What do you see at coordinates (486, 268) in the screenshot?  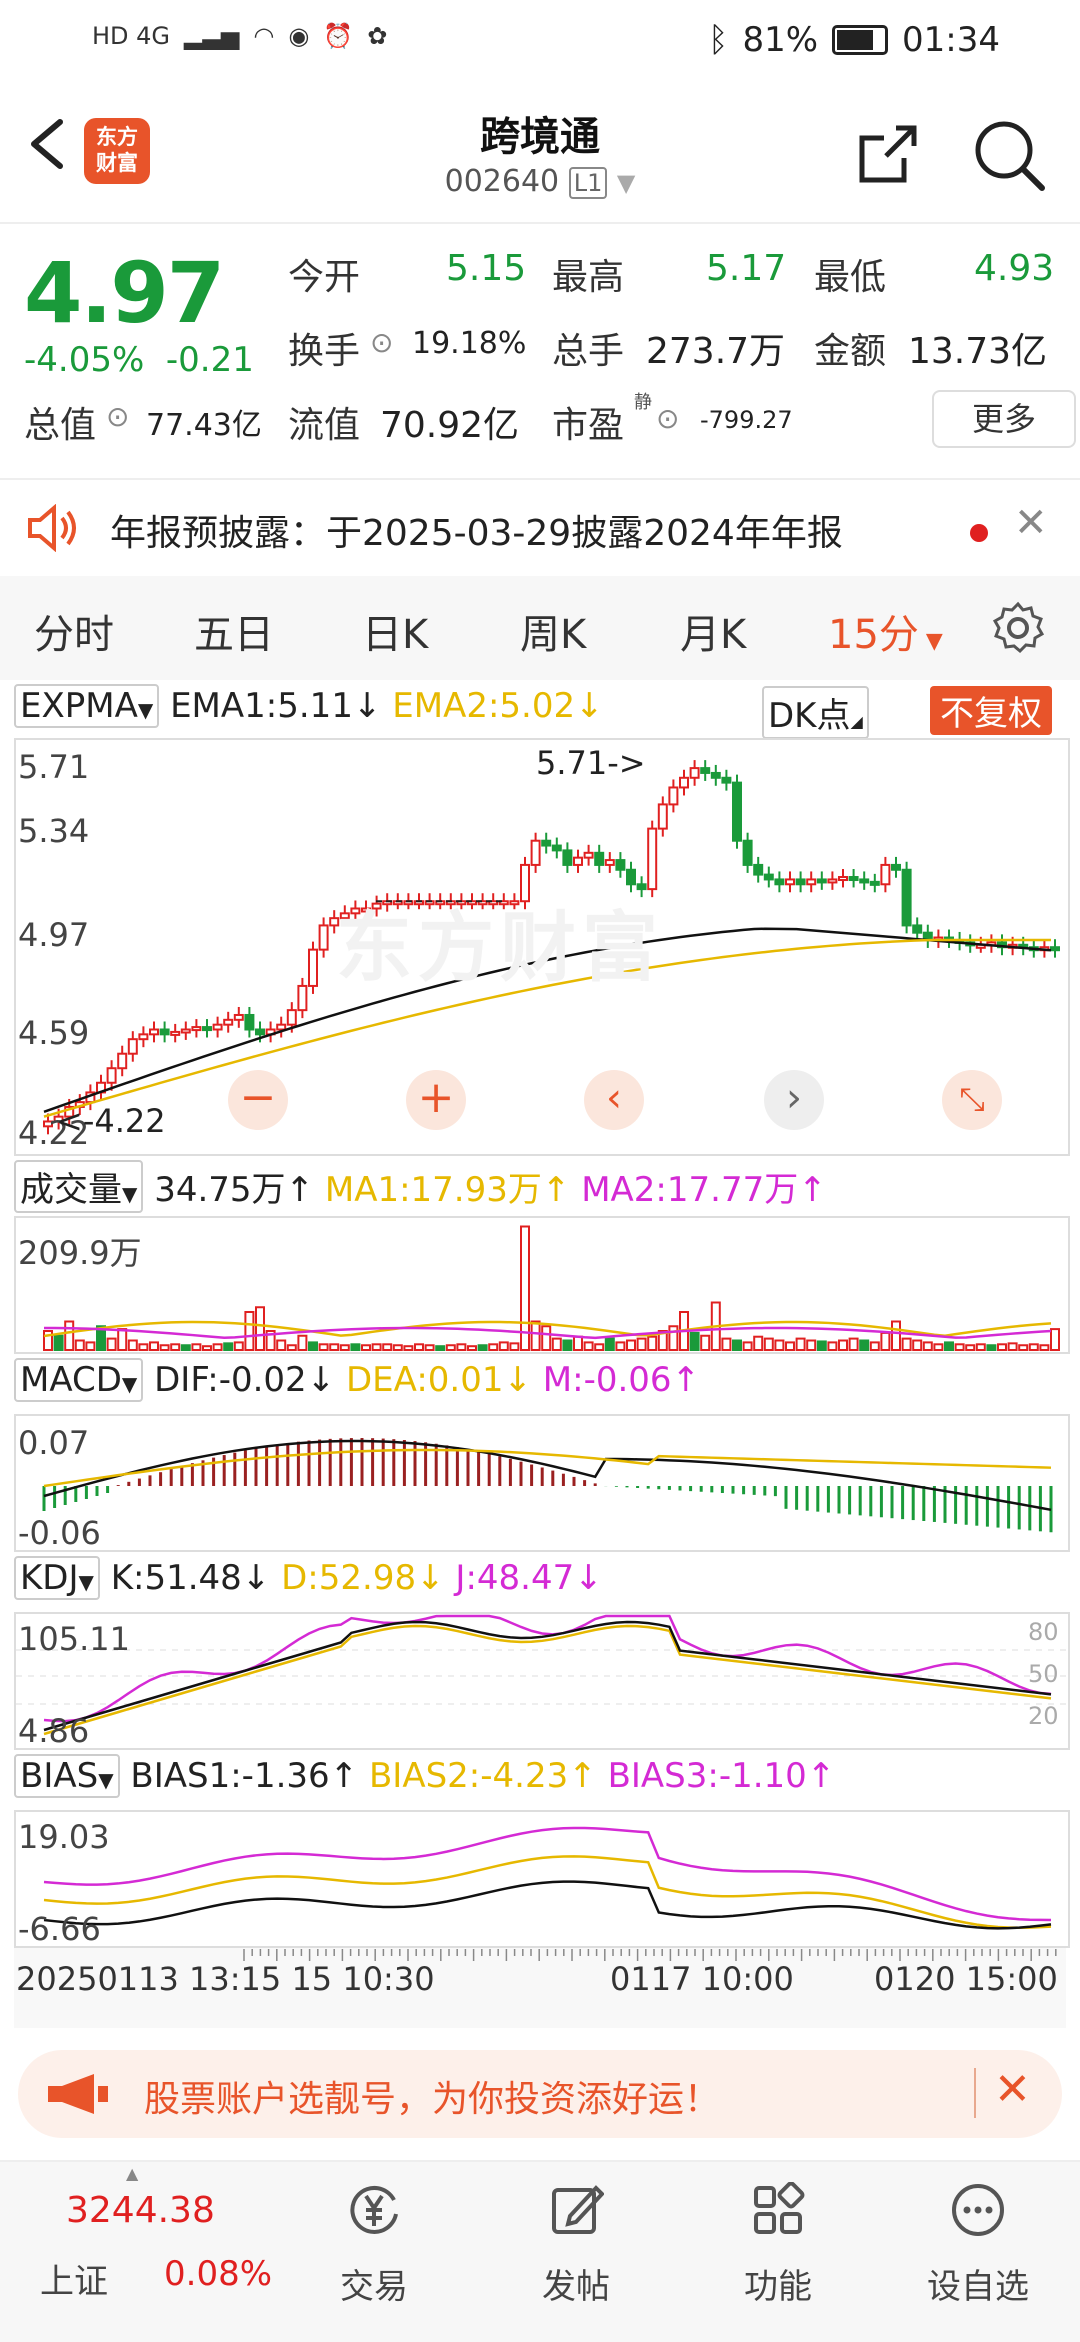 I see `open-value: 5.15` at bounding box center [486, 268].